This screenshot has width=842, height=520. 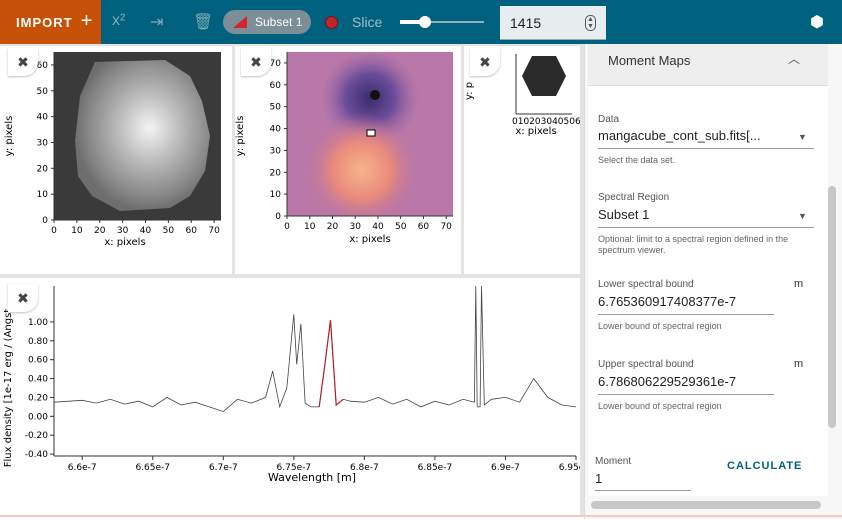 What do you see at coordinates (276, 151) in the screenshot?
I see `y-tick-label: 30` at bounding box center [276, 151].